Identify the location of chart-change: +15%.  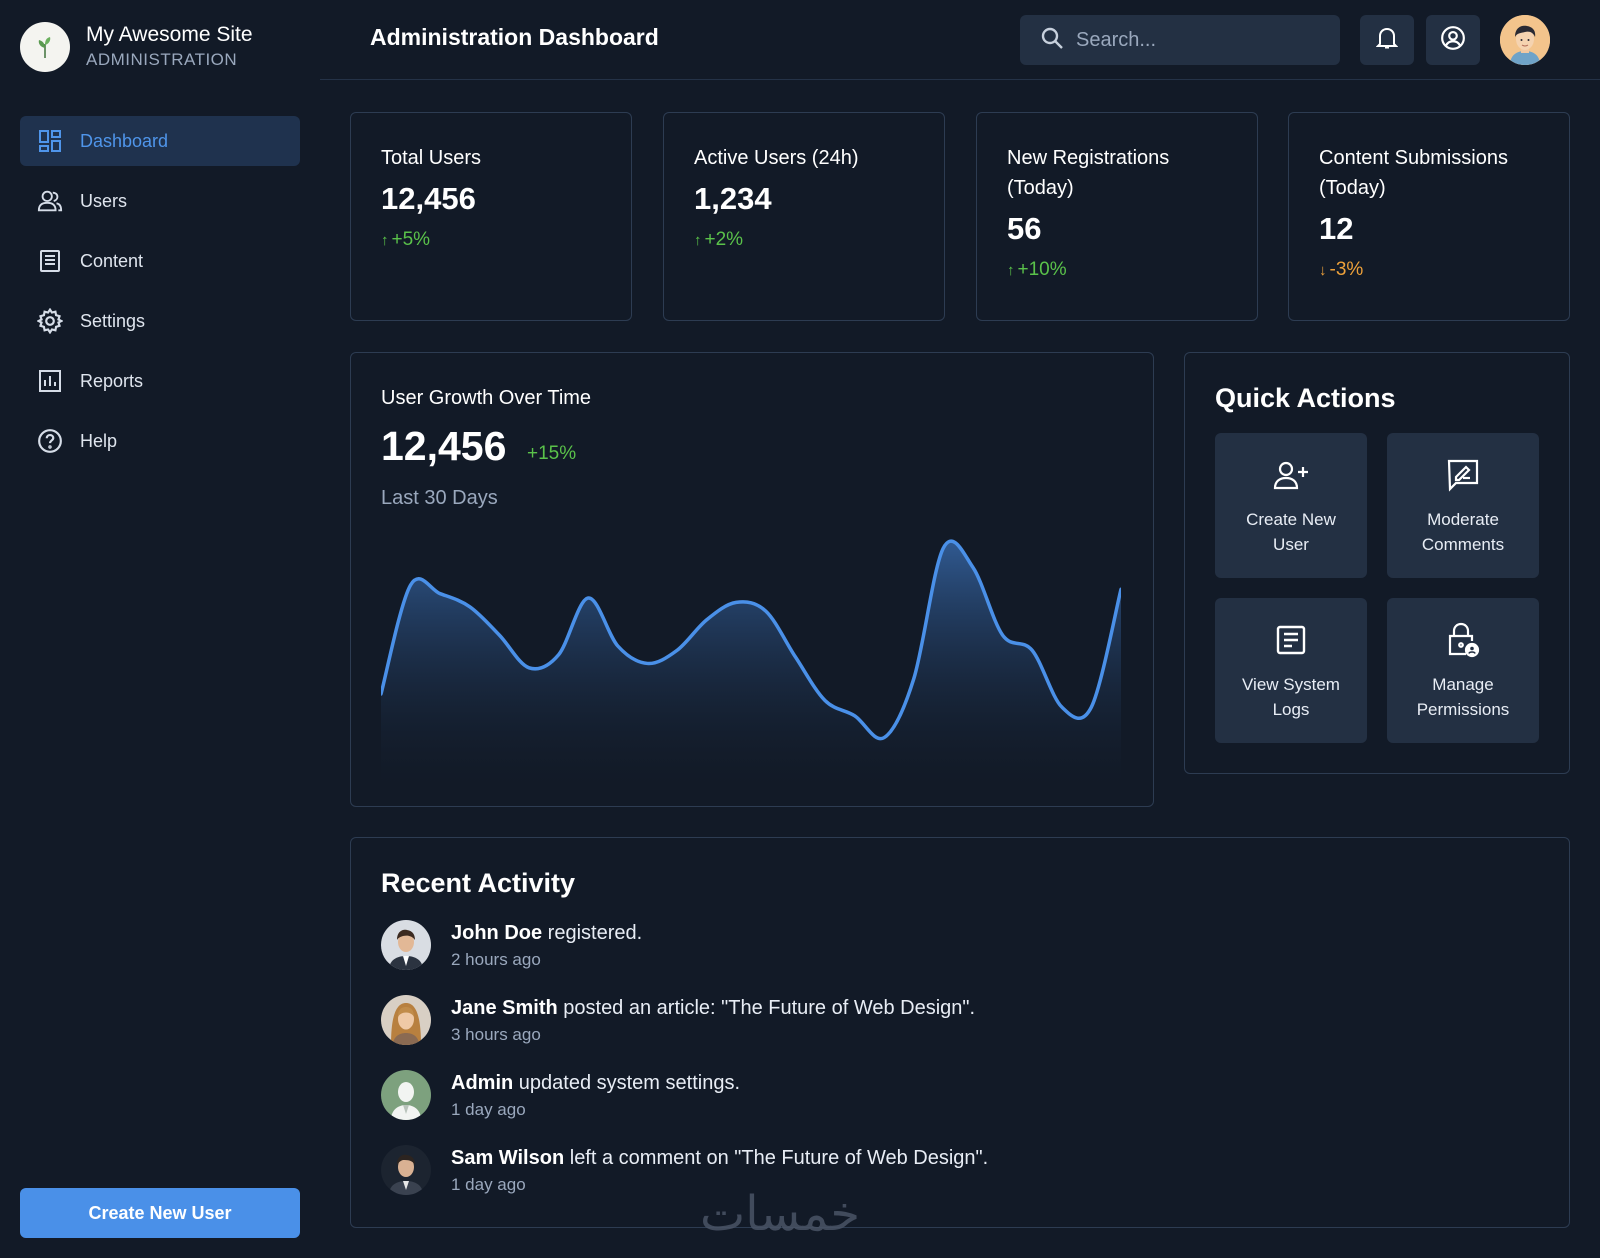
(552, 453).